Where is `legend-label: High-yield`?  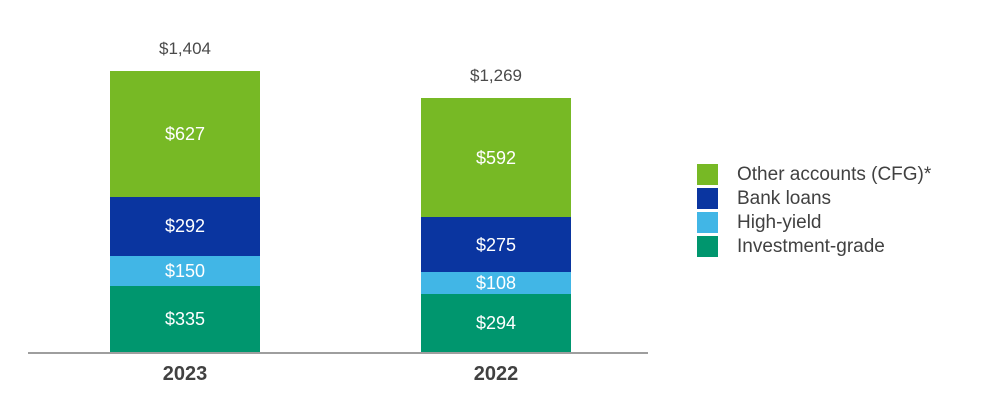
legend-label: High-yield is located at coordinates (779, 222).